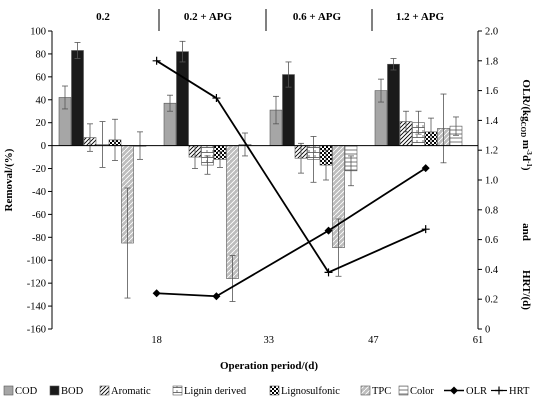 The width and height of the screenshot is (539, 409). What do you see at coordinates (36, 330) in the screenshot?
I see `y-left-tick-label: -160` at bounding box center [36, 330].